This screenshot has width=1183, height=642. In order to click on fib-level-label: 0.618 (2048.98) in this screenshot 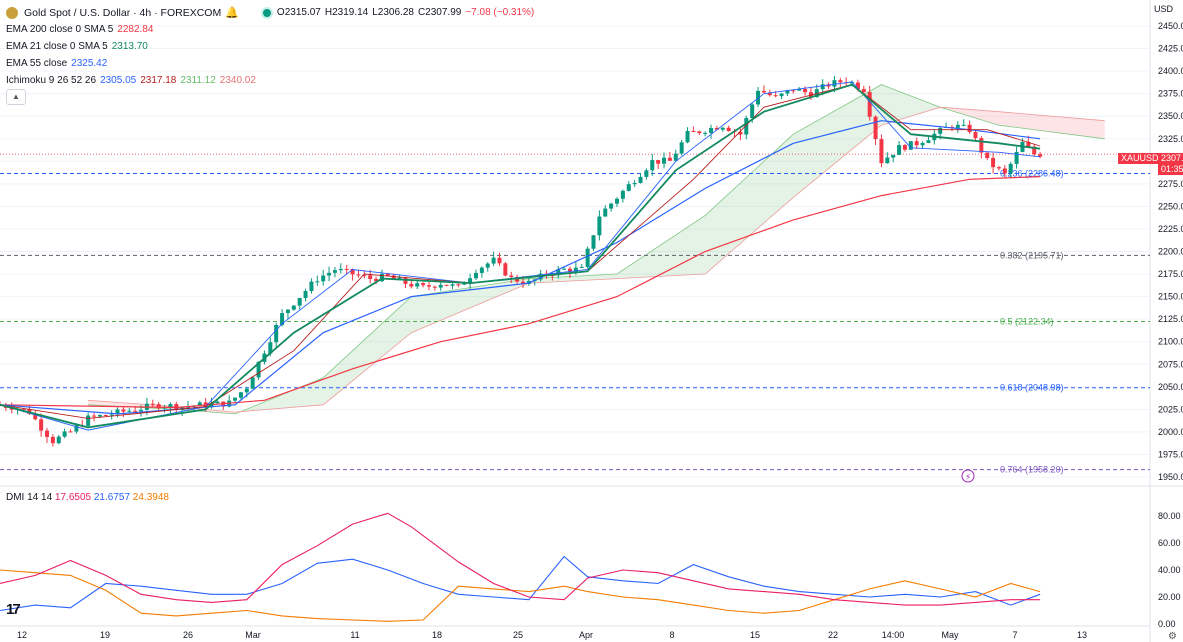, I will do `click(1032, 388)`.